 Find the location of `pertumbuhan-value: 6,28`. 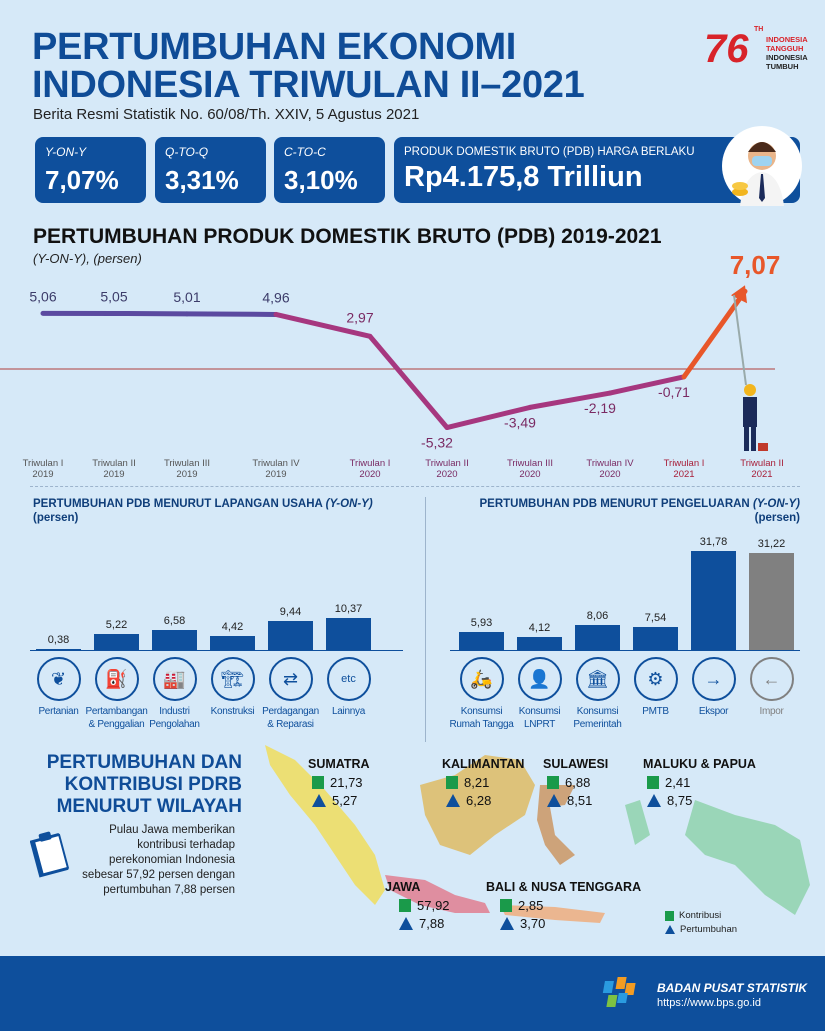

pertumbuhan-value: 6,28 is located at coordinates (479, 800).